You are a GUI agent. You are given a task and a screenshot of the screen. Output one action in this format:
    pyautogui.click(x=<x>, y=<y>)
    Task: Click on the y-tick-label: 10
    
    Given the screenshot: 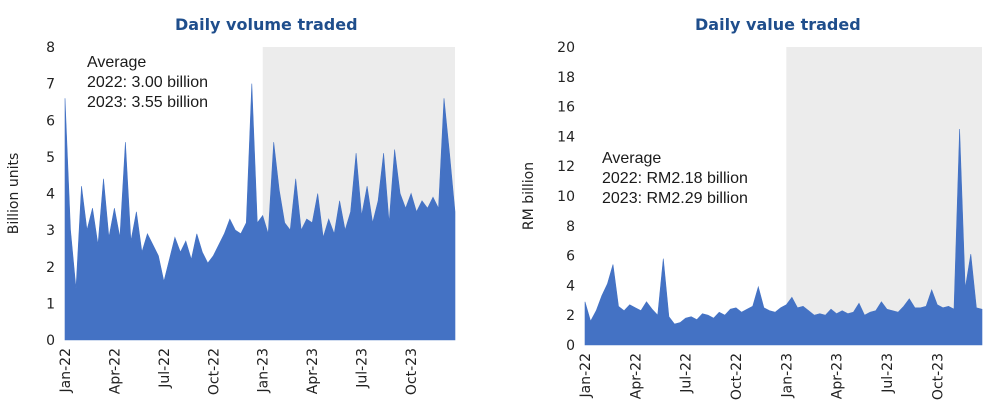 What is the action you would take?
    pyautogui.click(x=566, y=197)
    